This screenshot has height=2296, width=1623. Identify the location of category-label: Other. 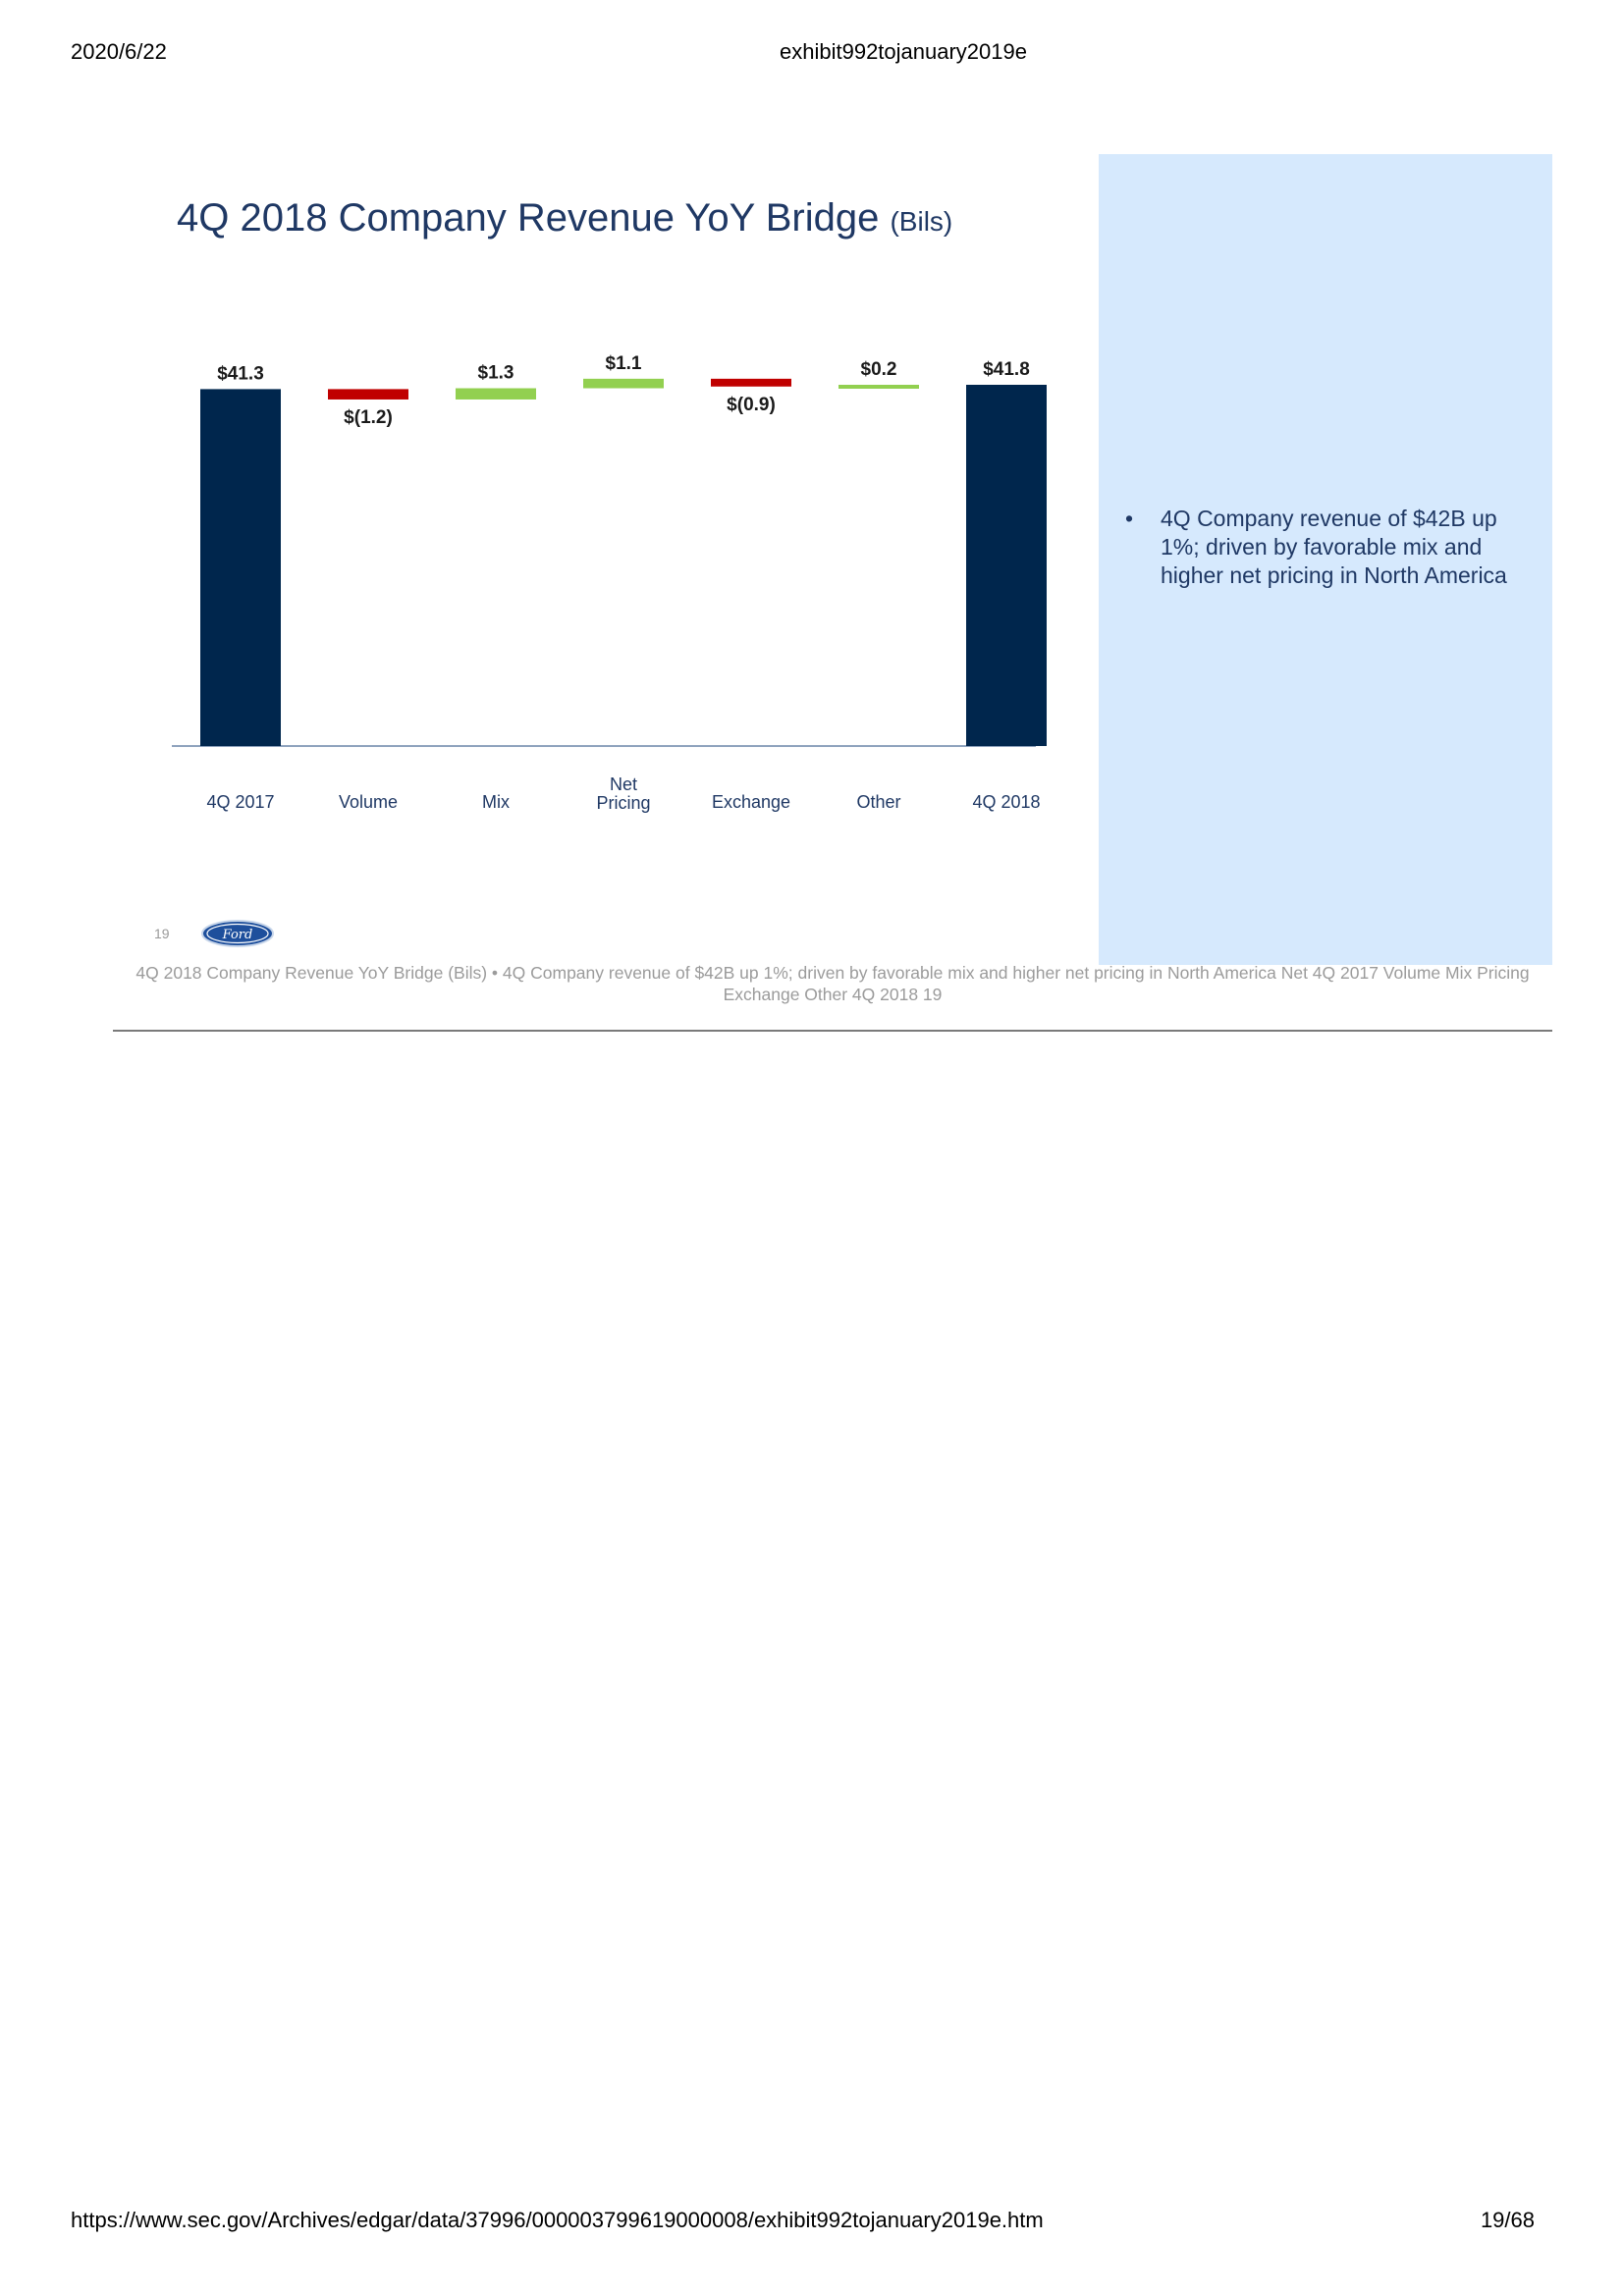
(878, 802).